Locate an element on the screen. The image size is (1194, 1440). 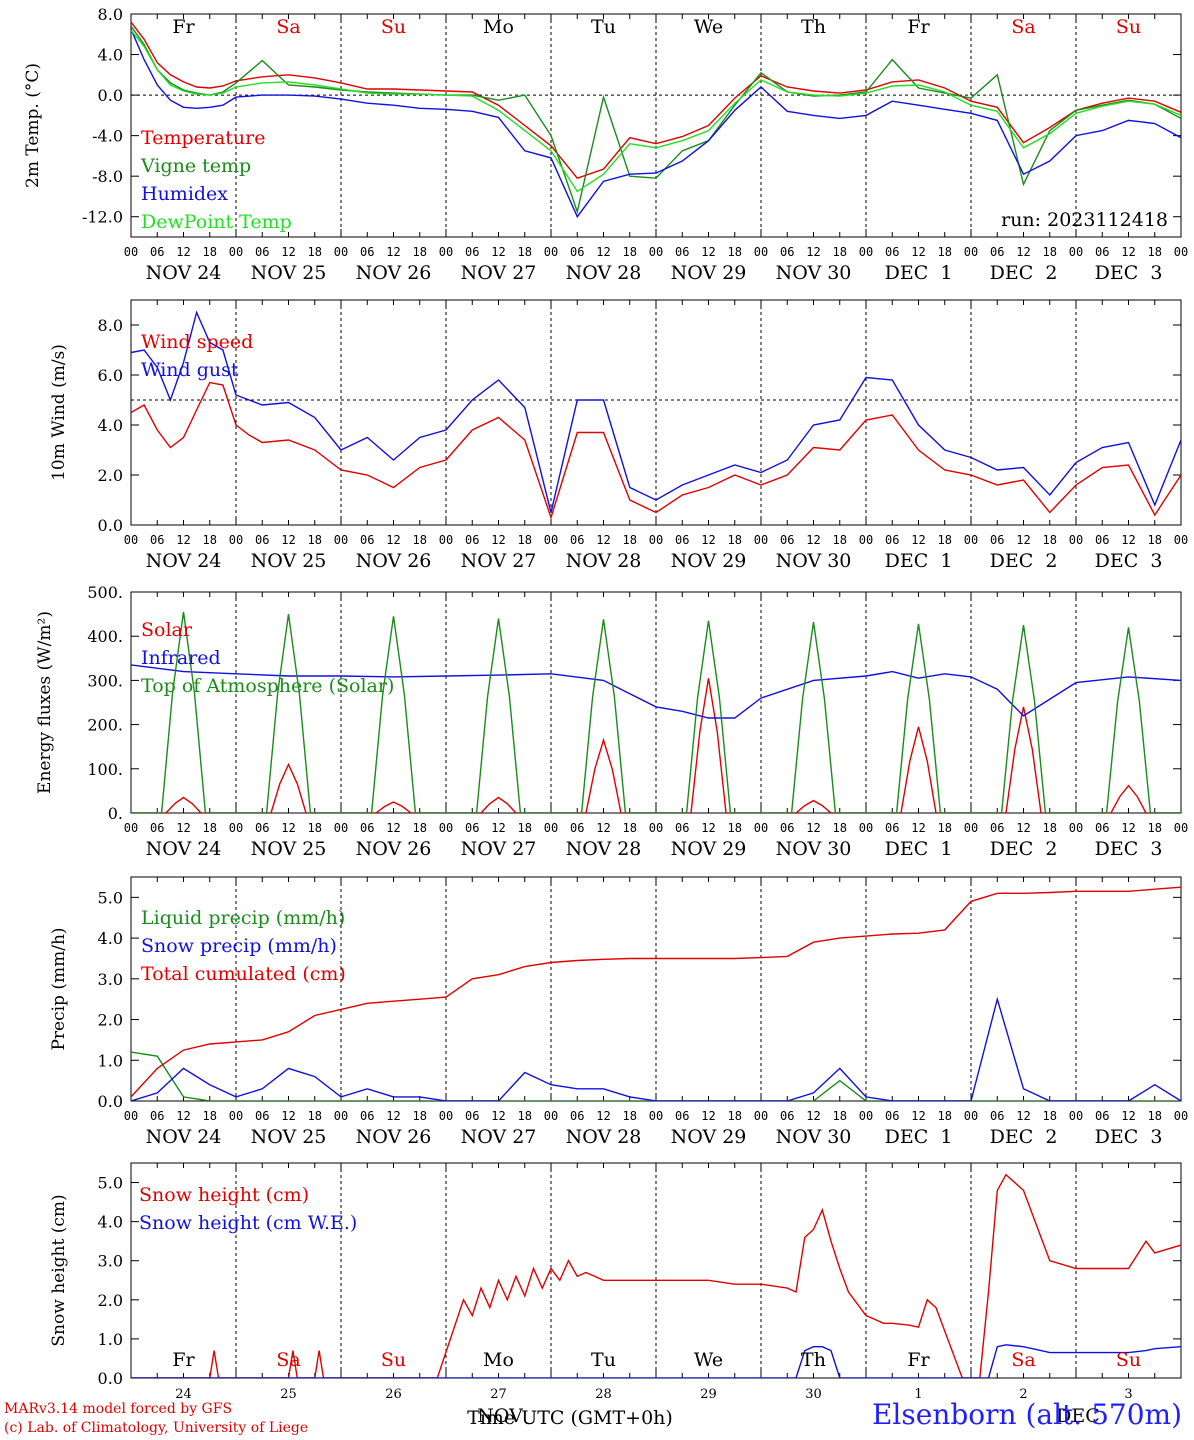
series-line-snow-height-cm-w-e is located at coordinates (656, 1361).